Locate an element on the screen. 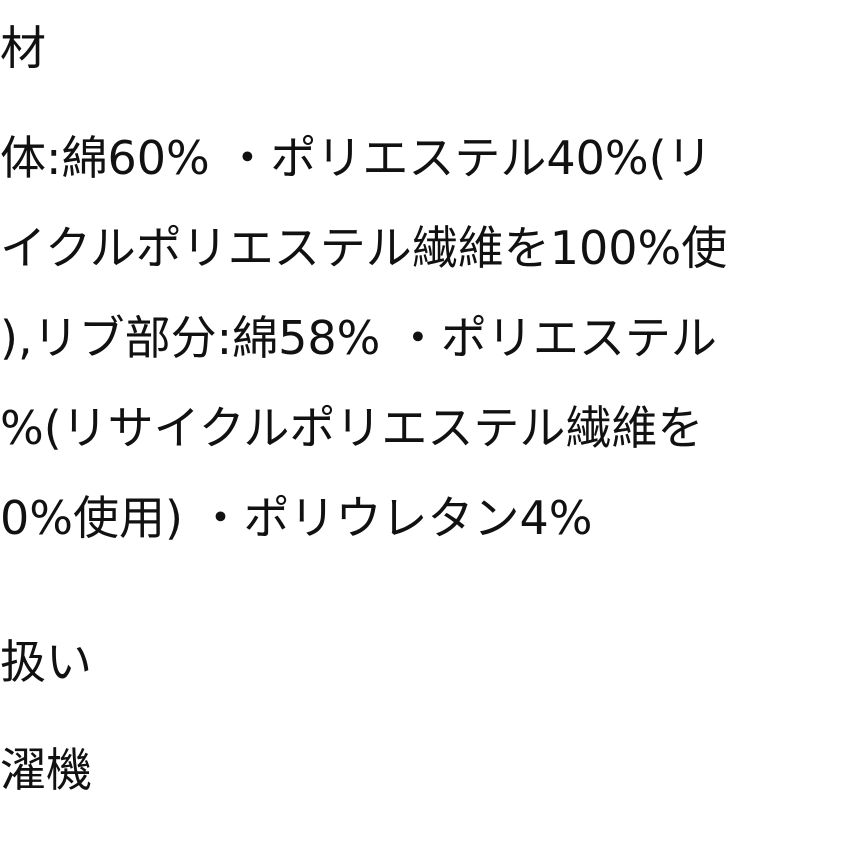 This screenshot has height=859, width=859. text-line: 材 is located at coordinates (23, 48).